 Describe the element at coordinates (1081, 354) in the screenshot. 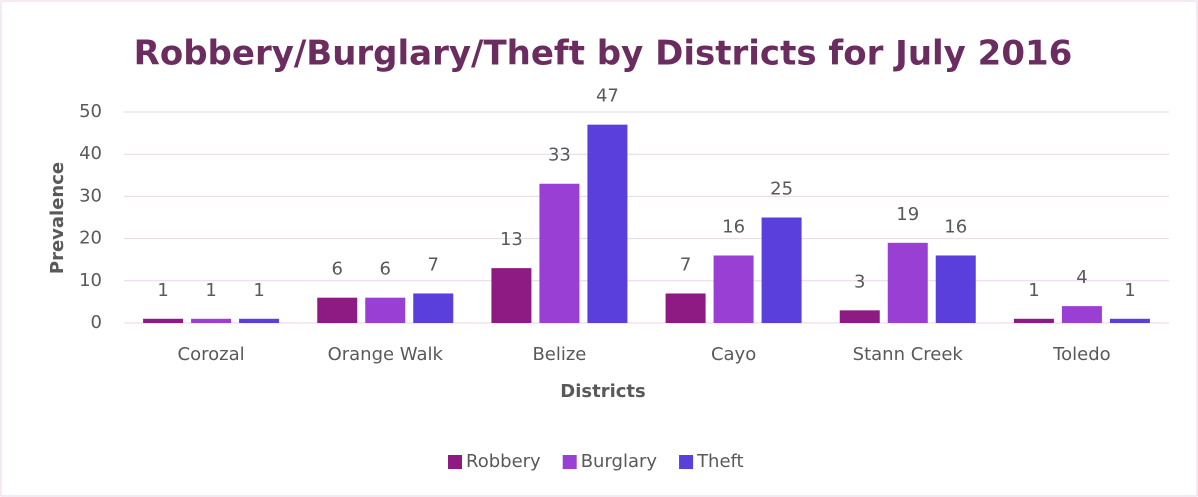

I see `x-tick-label: Toledo` at that location.